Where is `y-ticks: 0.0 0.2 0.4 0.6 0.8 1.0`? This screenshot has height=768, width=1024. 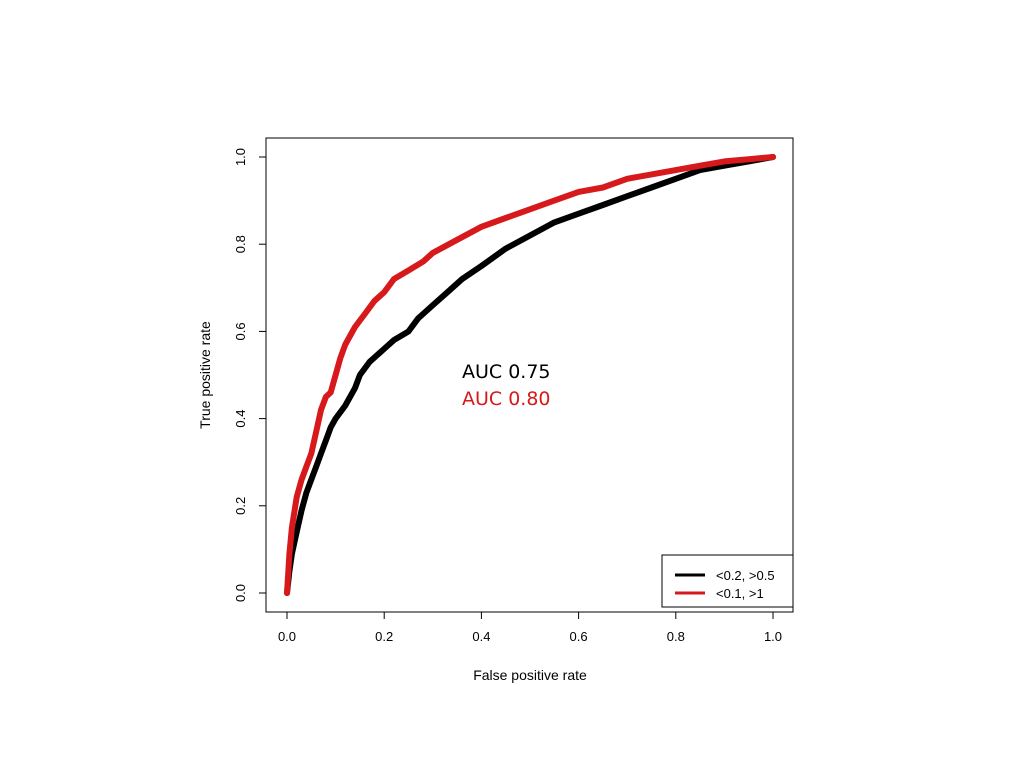 y-ticks: 0.0 0.2 0.4 0.6 0.8 1.0 is located at coordinates (249, 375).